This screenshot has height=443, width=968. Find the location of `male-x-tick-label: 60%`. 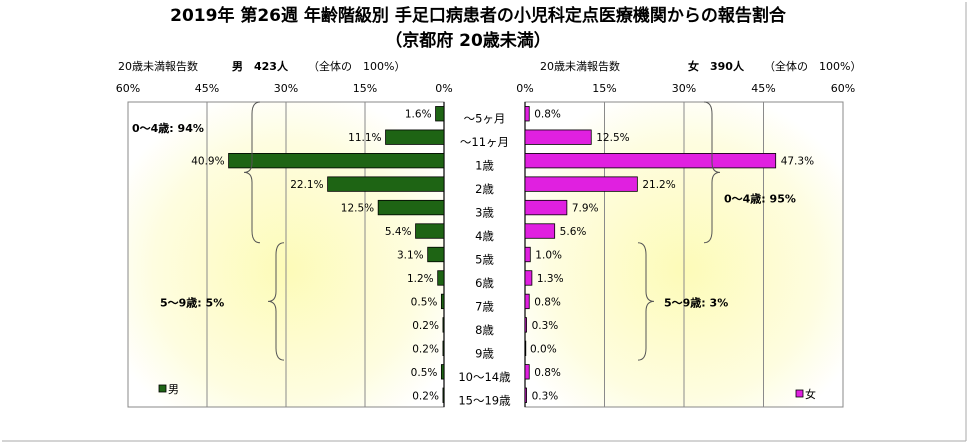

male-x-tick-label: 60% is located at coordinates (128, 88).